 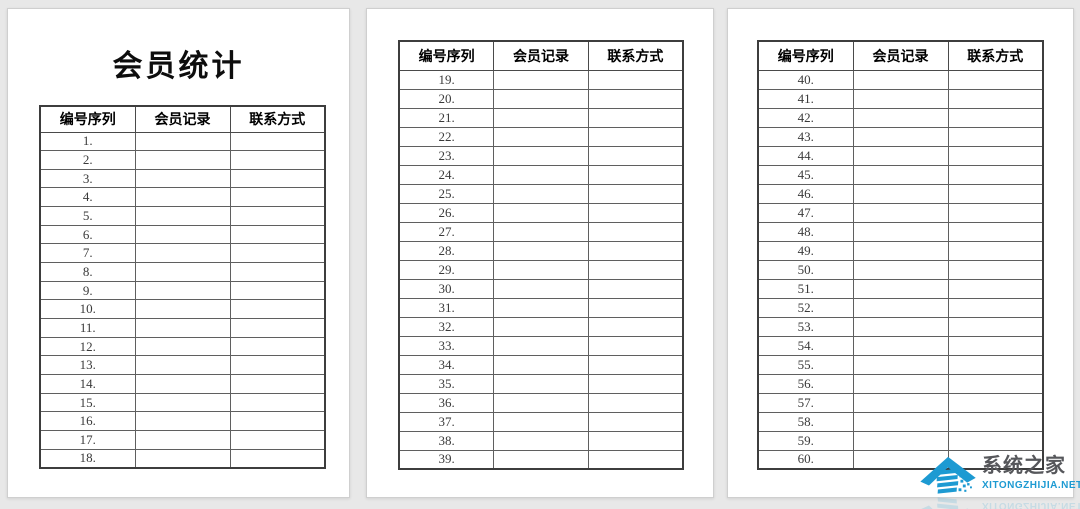 What do you see at coordinates (805, 55) in the screenshot?
I see `header-number-sequence: 编号序列` at bounding box center [805, 55].